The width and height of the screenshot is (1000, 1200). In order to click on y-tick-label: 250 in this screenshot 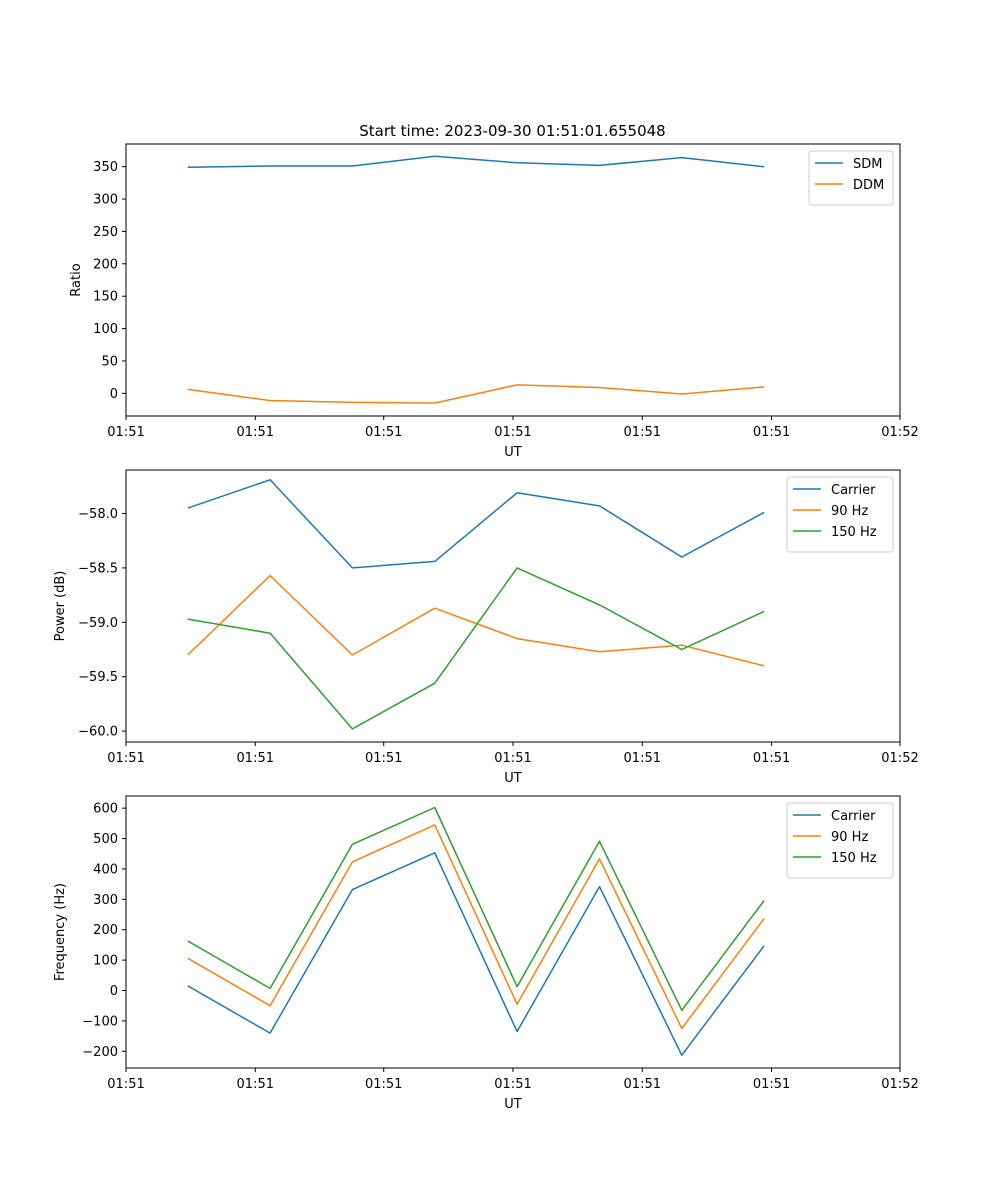, I will do `click(105, 232)`.